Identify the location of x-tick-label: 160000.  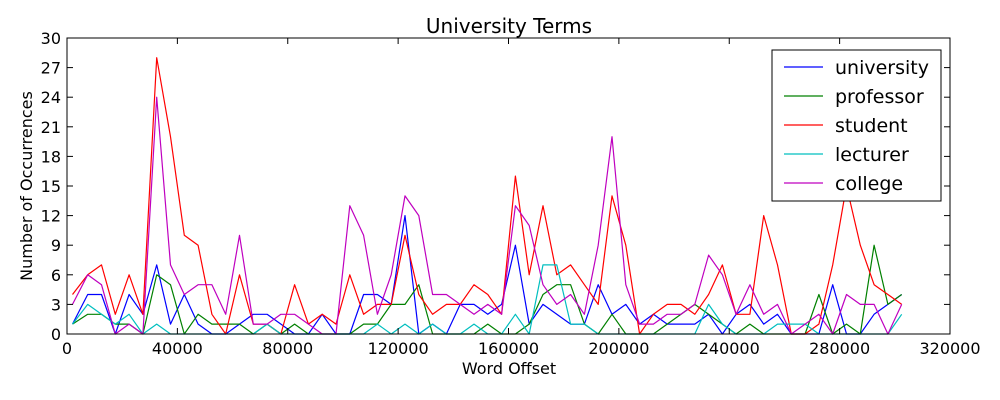
(508, 348).